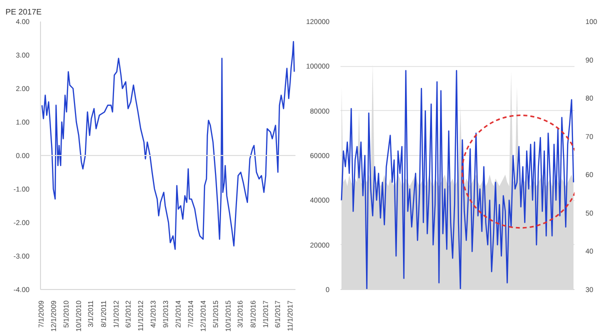 Image resolution: width=600 pixels, height=334 pixels. Describe the element at coordinates (24, 12) in the screenshot. I see `chart-title: PE 2017E` at that location.